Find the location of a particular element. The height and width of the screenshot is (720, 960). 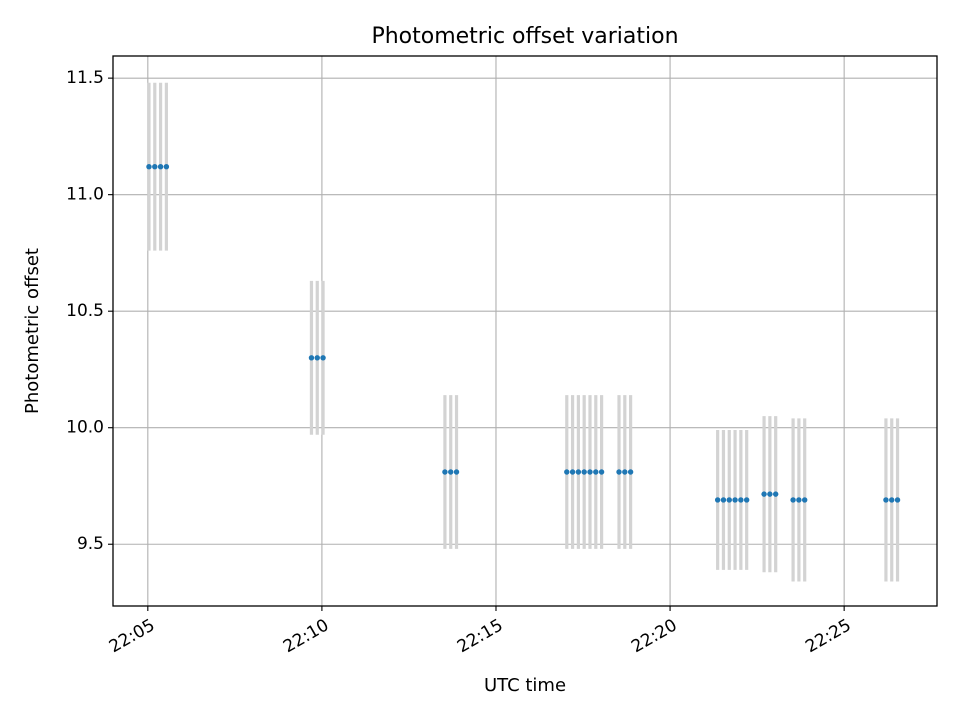

y-tick-label: 11.0 is located at coordinates (85, 195).